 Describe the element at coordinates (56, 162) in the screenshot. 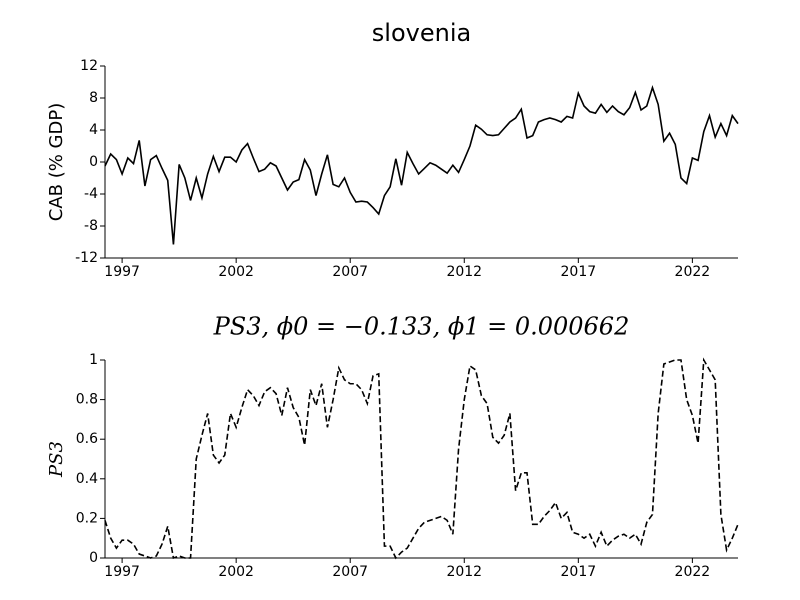

I see `y-axis-label: CAB (% GDP)` at that location.